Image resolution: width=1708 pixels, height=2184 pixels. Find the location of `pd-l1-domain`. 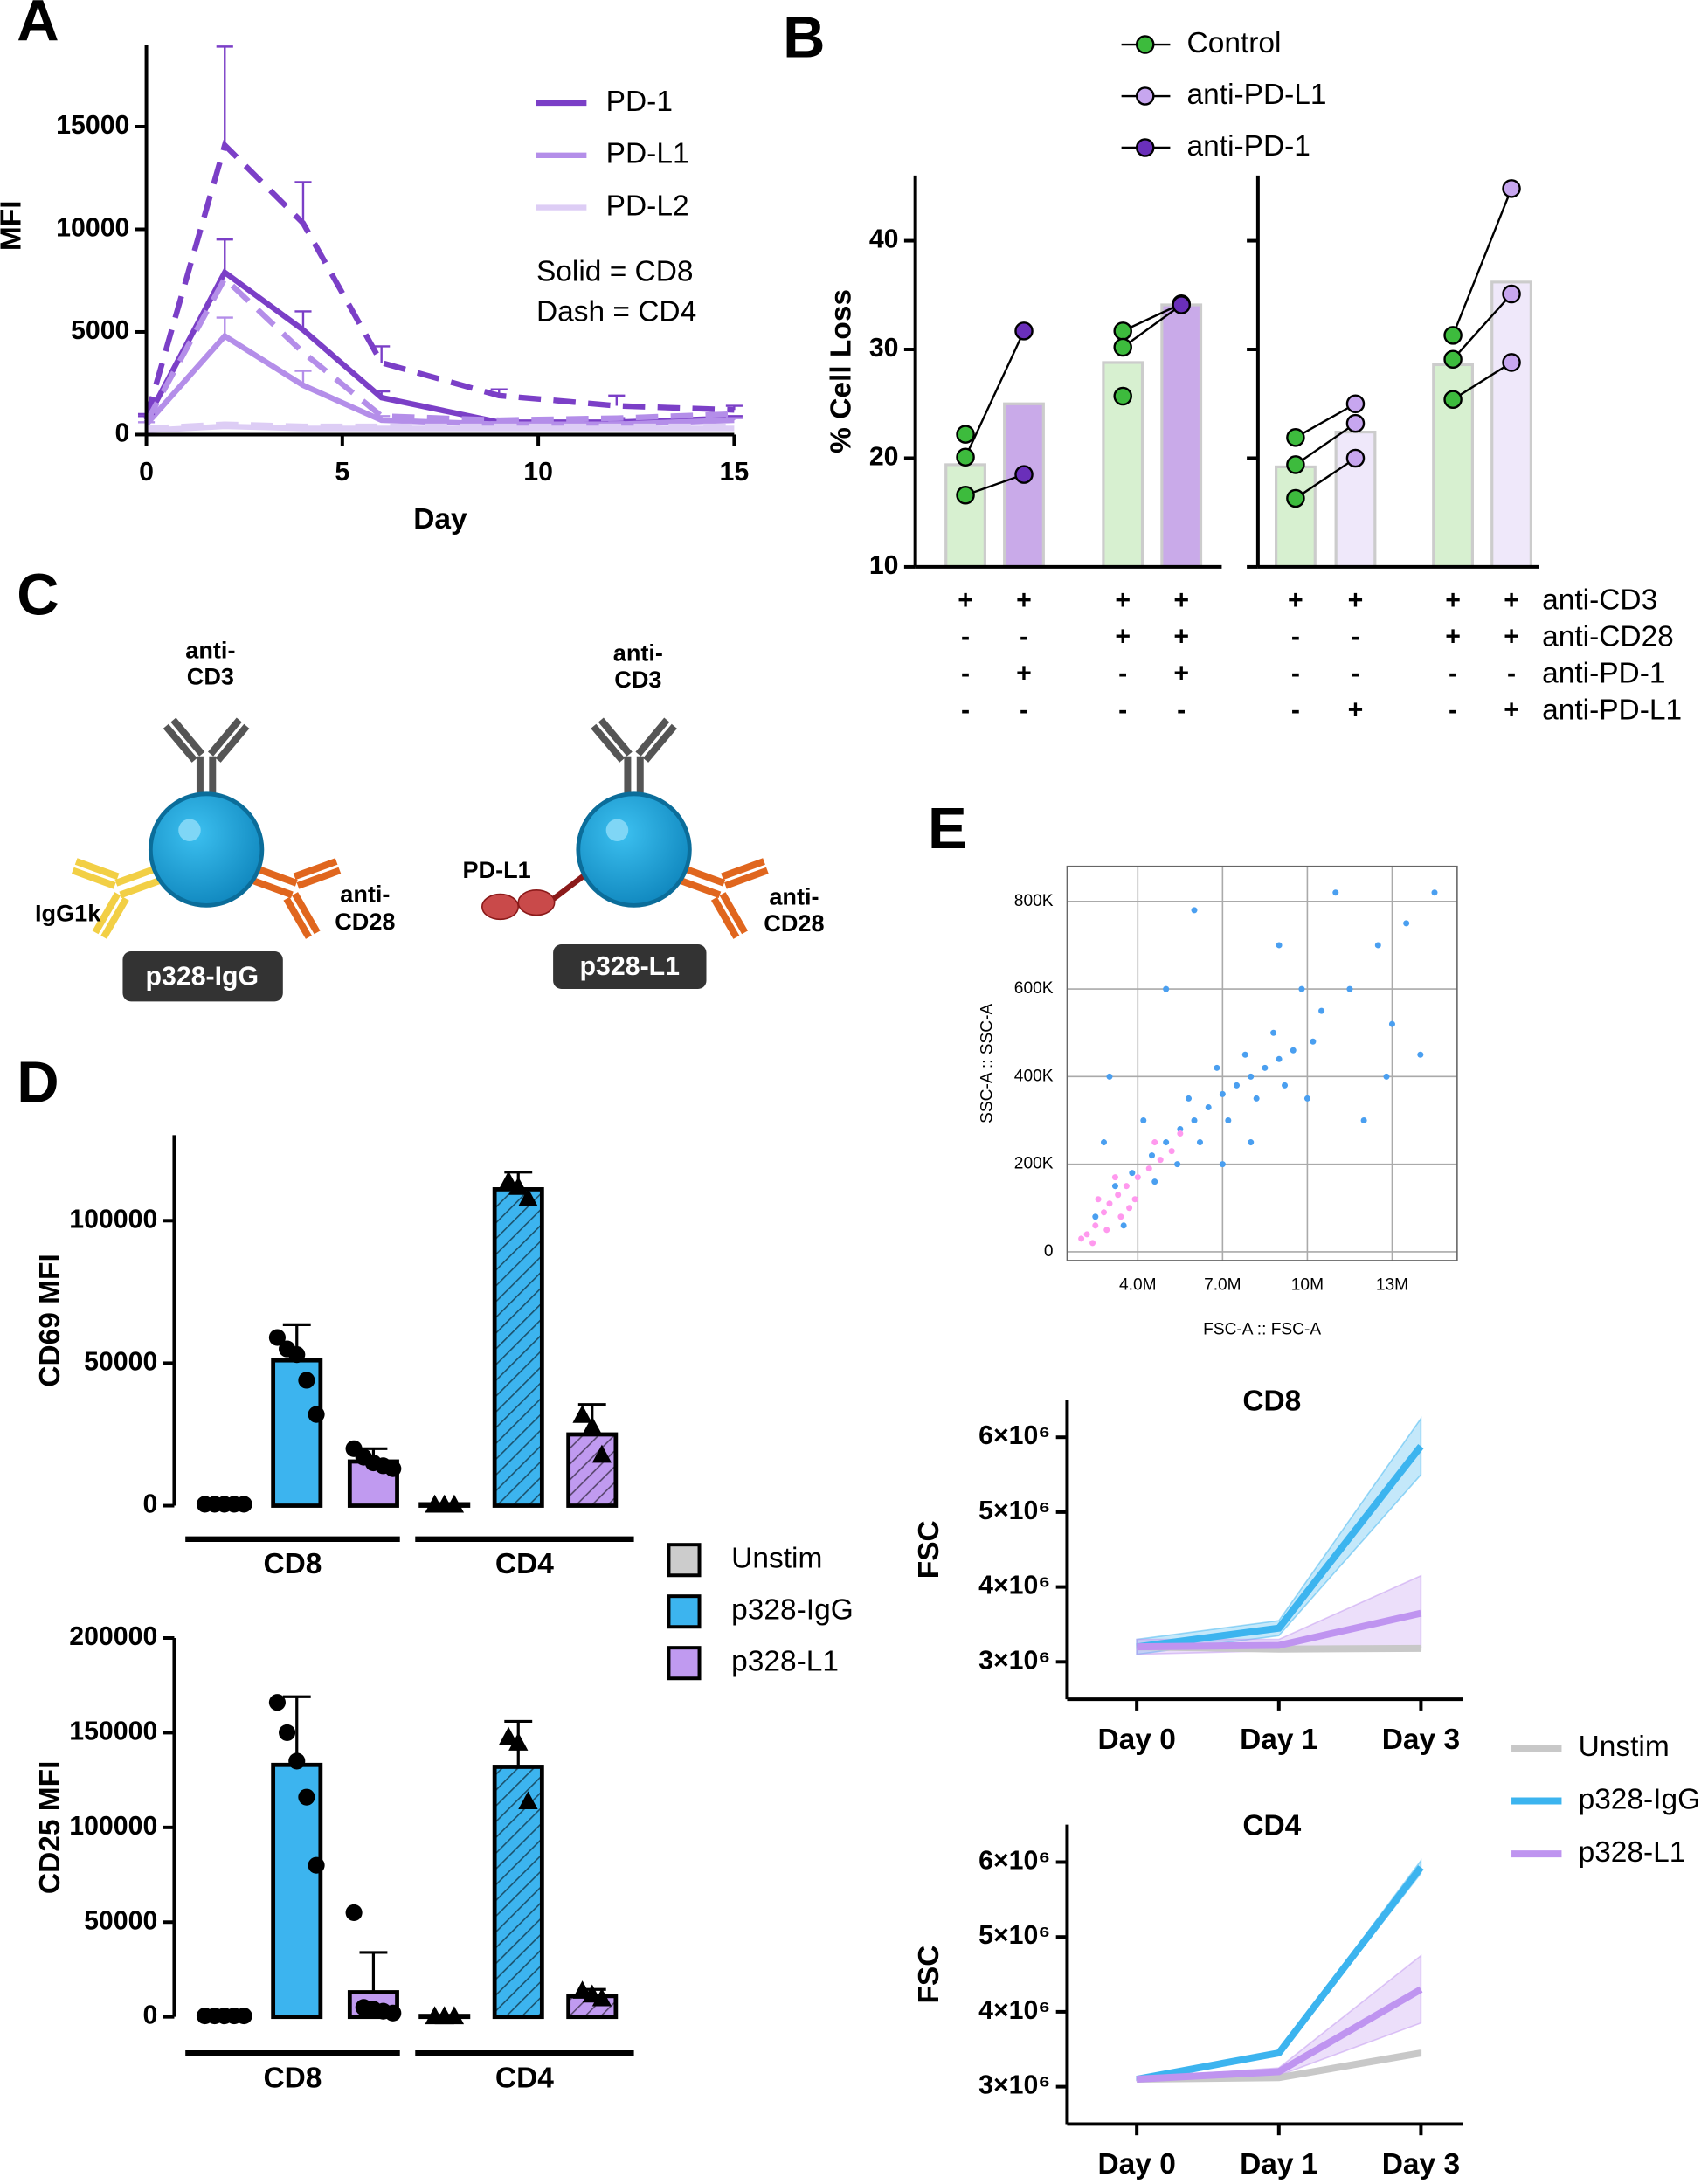

pd-l1-domain is located at coordinates (501, 907).